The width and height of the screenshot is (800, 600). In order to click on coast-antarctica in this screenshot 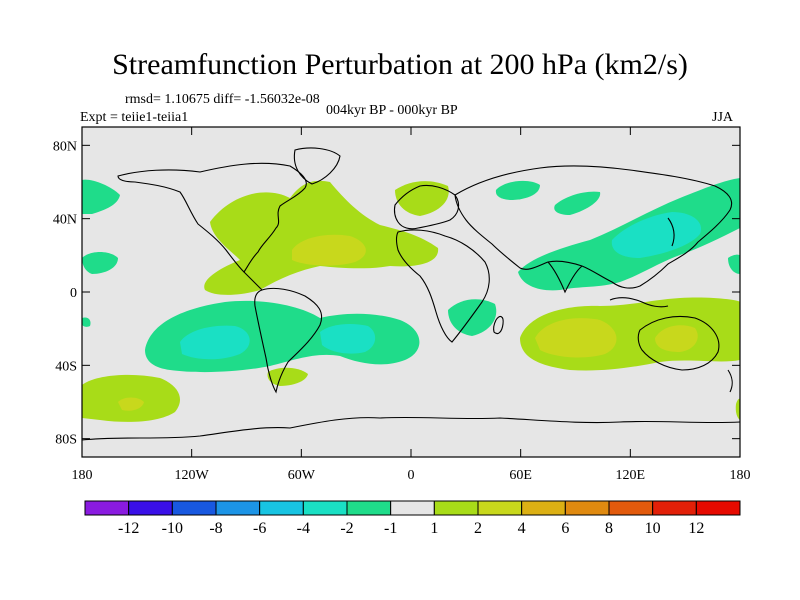, I will do `click(411, 428)`.